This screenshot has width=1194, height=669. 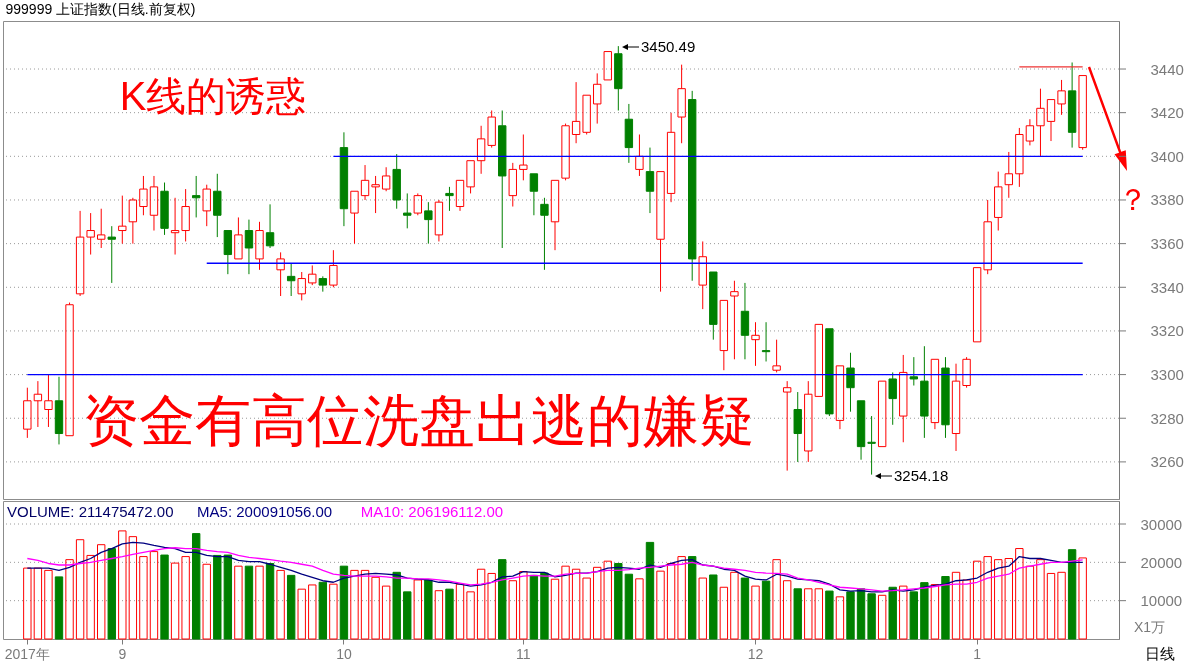 I want to click on text: MA5: 200091056.00, so click(x=265, y=511).